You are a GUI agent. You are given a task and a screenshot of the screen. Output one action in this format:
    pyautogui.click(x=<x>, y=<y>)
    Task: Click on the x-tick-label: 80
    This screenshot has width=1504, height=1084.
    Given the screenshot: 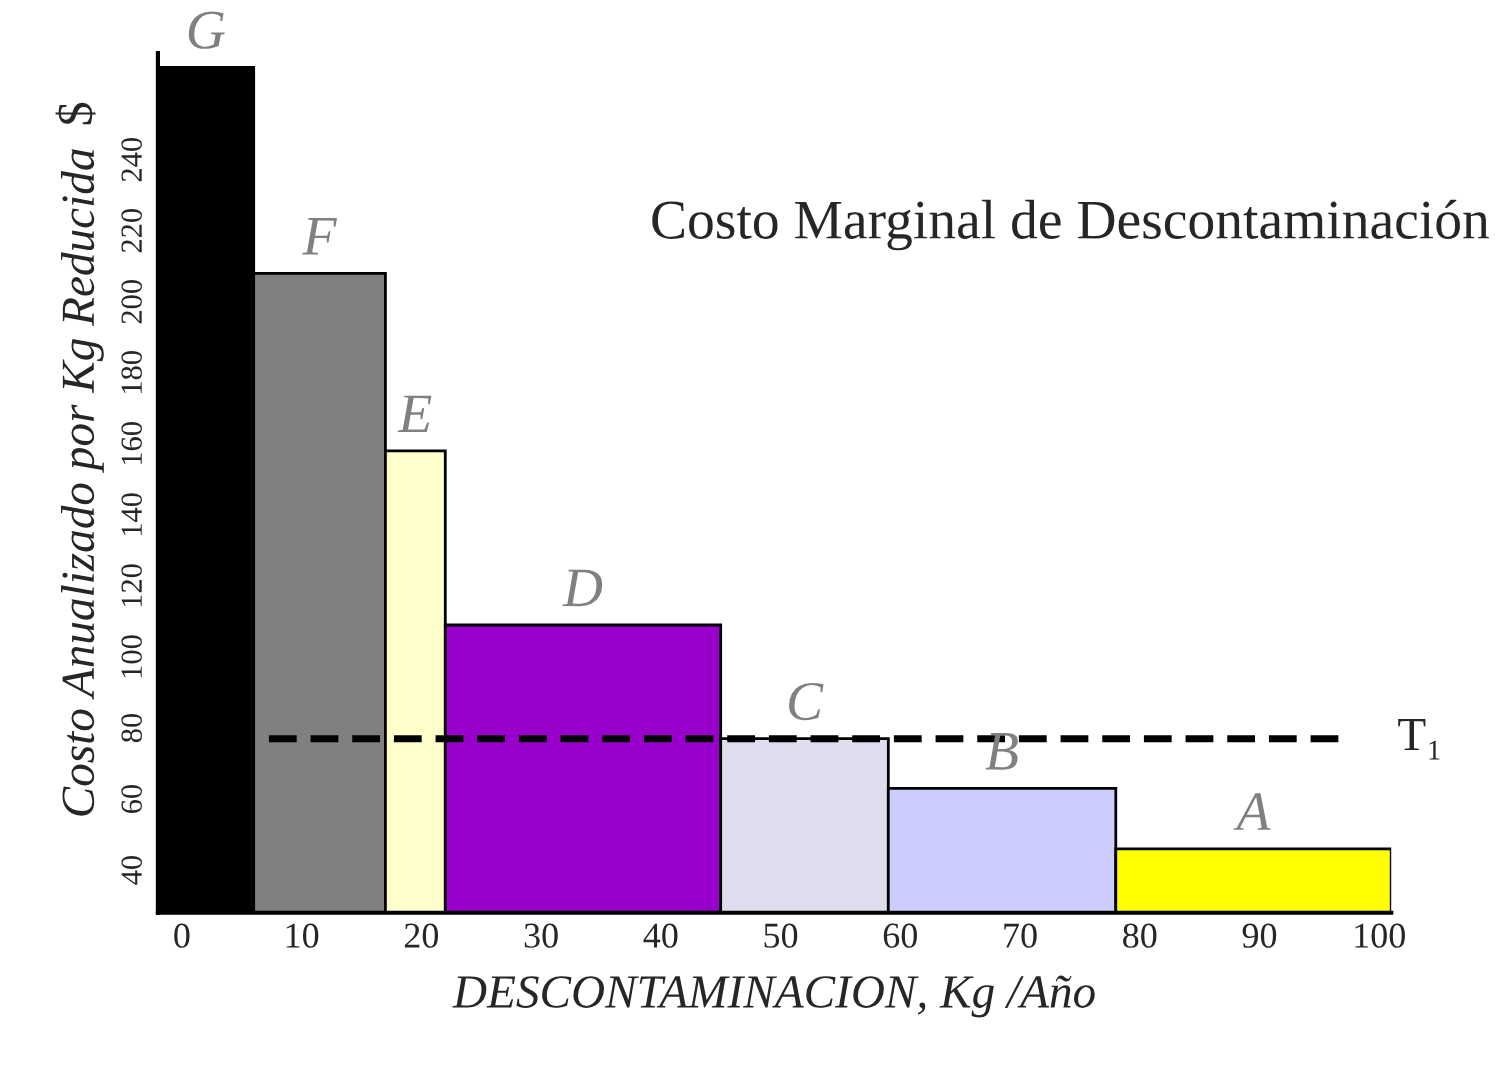 What is the action you would take?
    pyautogui.click(x=1140, y=935)
    